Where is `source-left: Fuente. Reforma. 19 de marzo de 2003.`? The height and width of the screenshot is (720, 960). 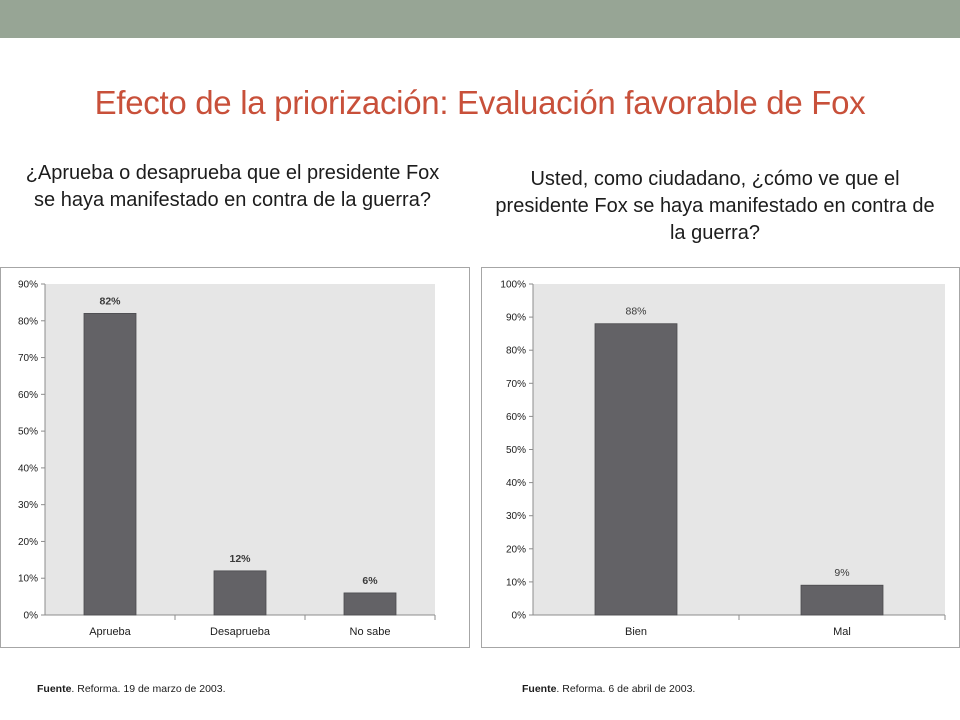
source-left: Fuente. Reforma. 19 de marzo de 2003. is located at coordinates (131, 689).